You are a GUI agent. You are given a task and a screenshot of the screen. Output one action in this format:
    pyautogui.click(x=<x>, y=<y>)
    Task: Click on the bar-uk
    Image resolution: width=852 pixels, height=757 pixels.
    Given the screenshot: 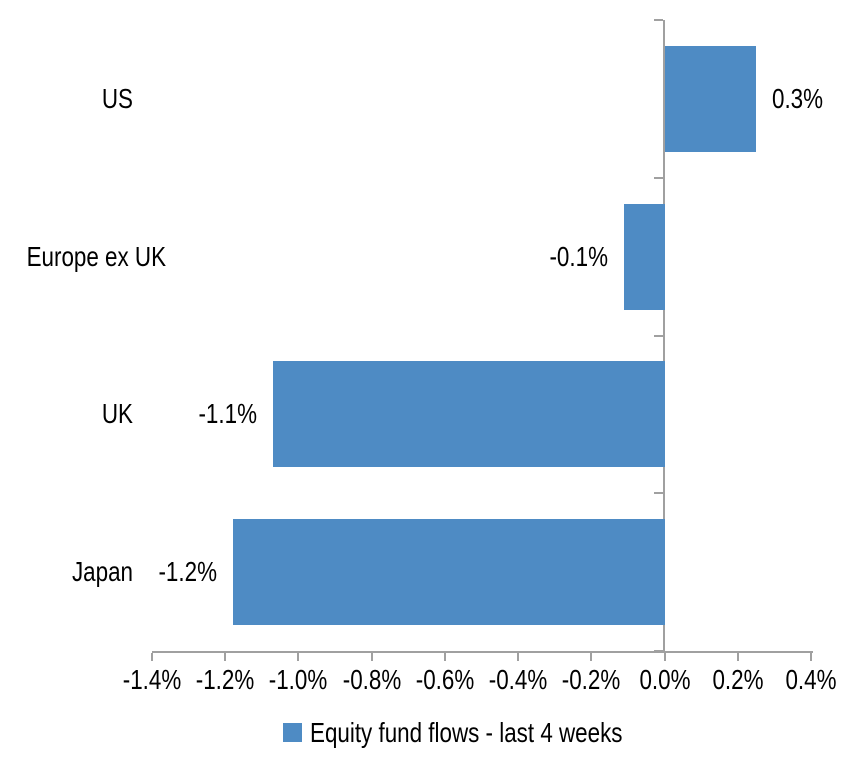 What is the action you would take?
    pyautogui.click(x=468, y=414)
    